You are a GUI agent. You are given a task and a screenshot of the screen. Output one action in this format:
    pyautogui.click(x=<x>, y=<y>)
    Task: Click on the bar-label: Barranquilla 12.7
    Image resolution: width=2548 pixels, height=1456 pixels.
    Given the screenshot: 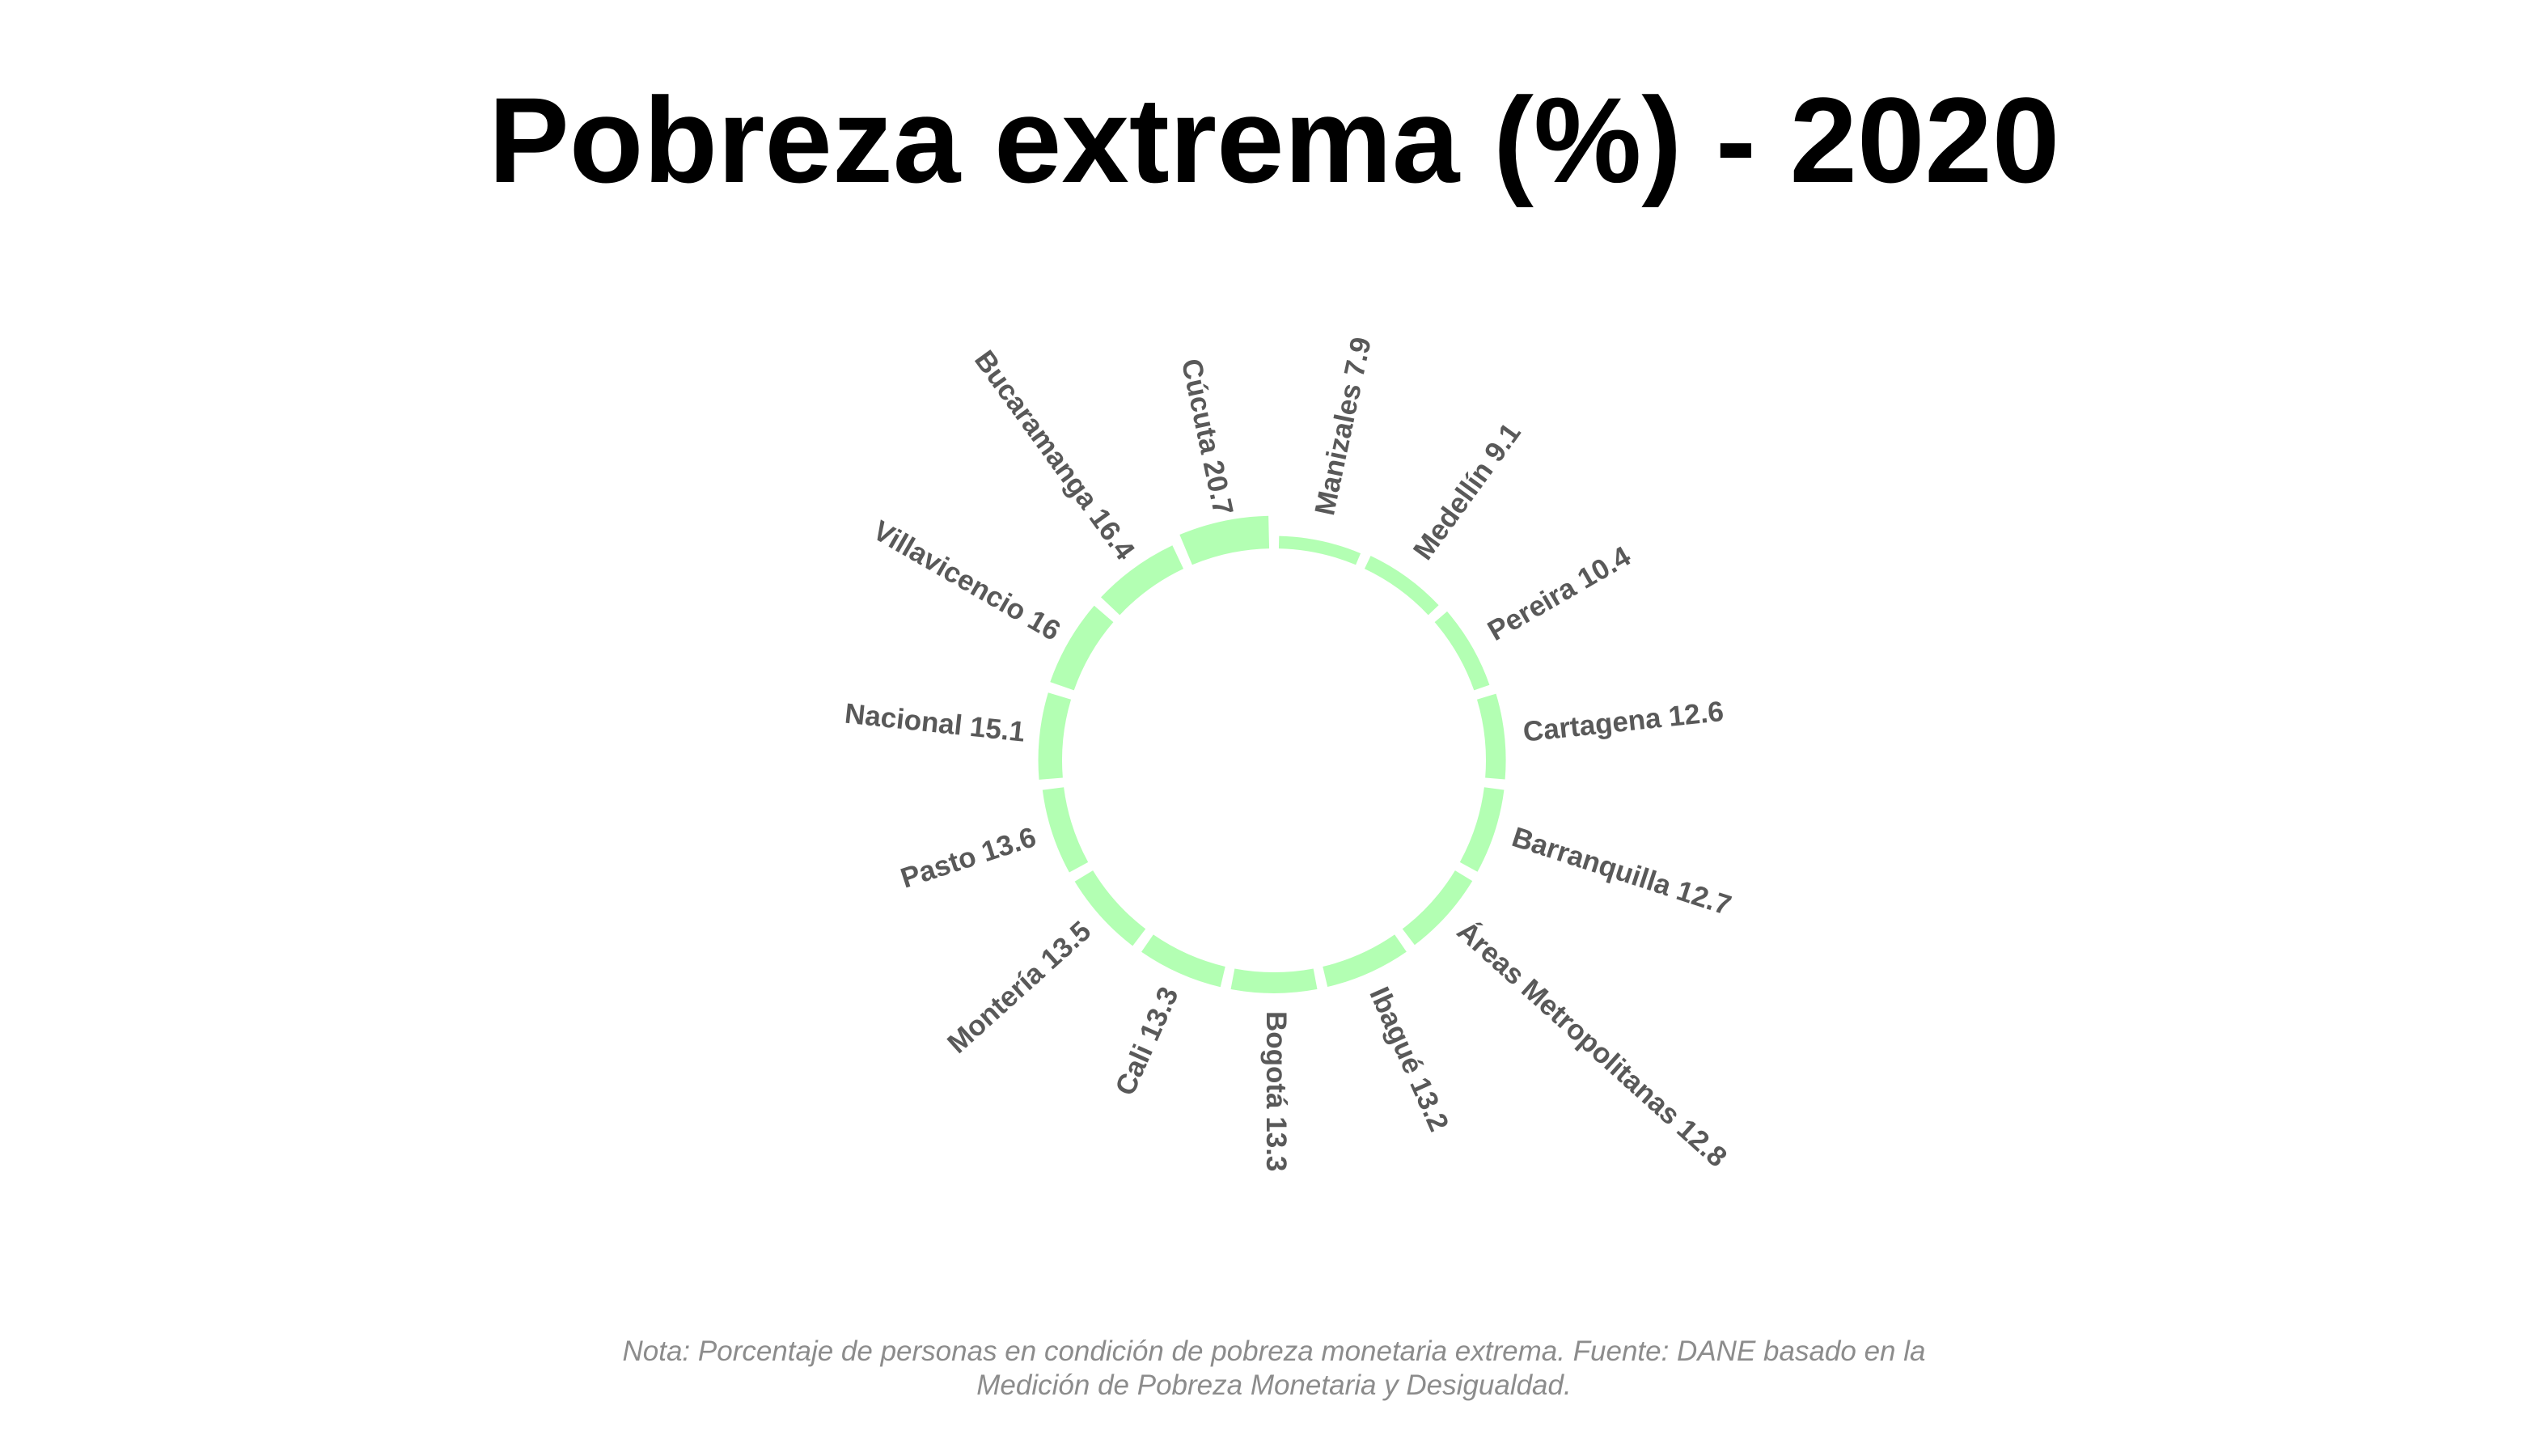 What is the action you would take?
    pyautogui.click(x=1621, y=871)
    